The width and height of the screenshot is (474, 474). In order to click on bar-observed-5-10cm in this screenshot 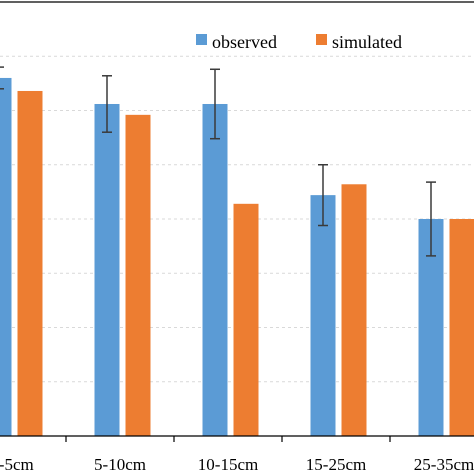, I will do `click(107, 270)`.